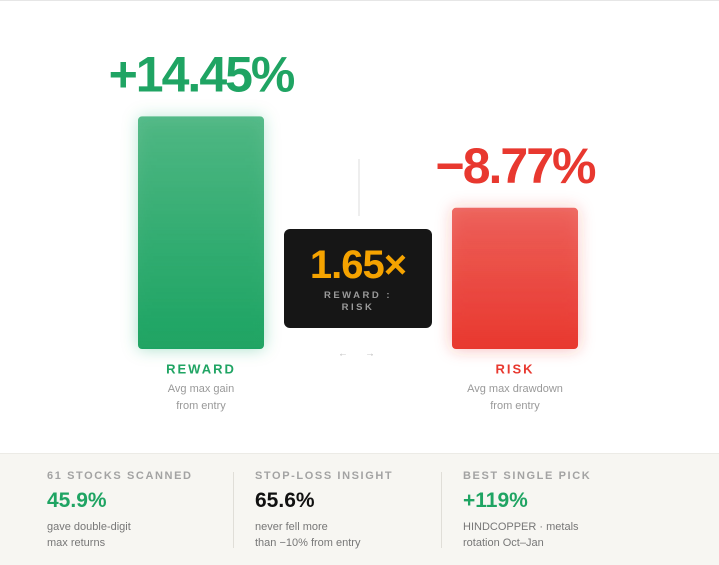  What do you see at coordinates (76, 543) in the screenshot?
I see `stat-description-line: max returns` at bounding box center [76, 543].